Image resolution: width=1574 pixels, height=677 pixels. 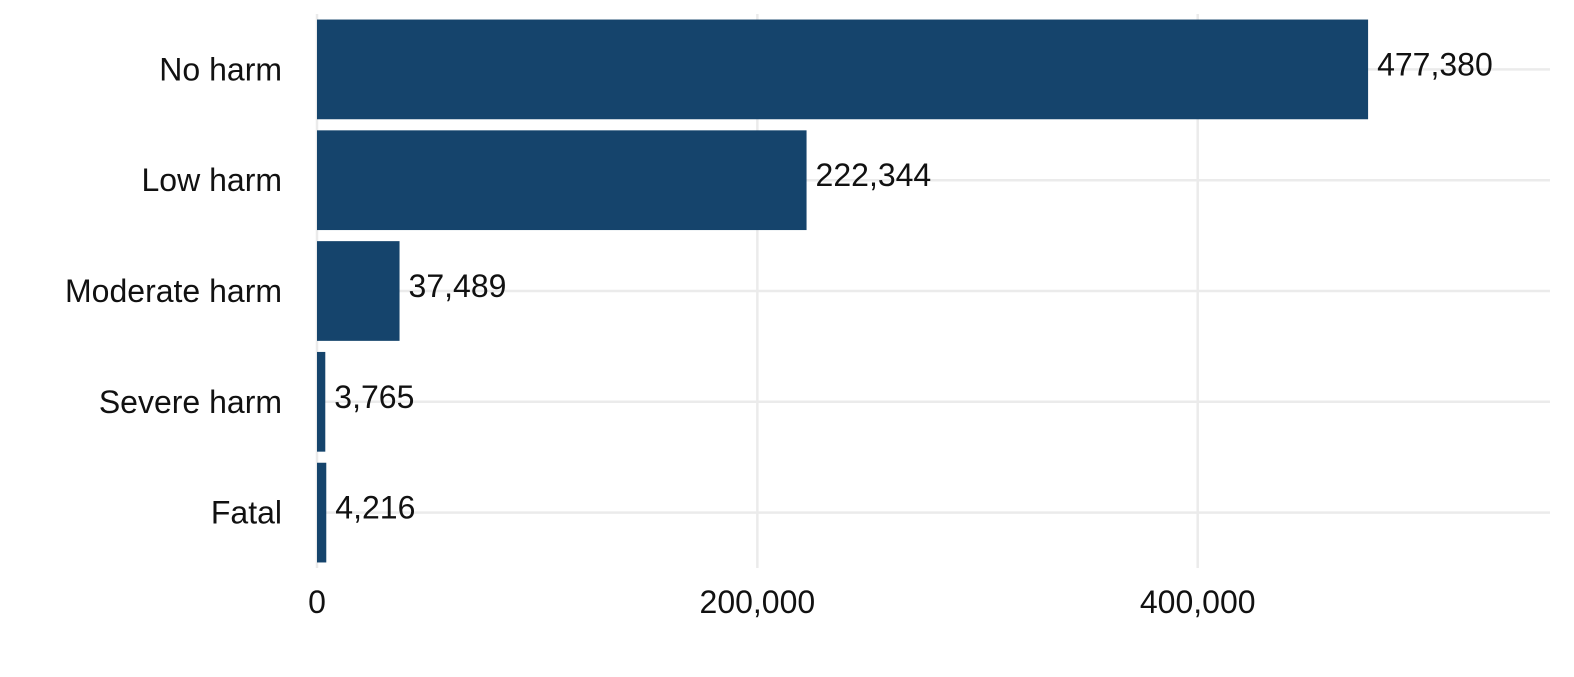 I want to click on category-label: Moderate harm, so click(x=173, y=291).